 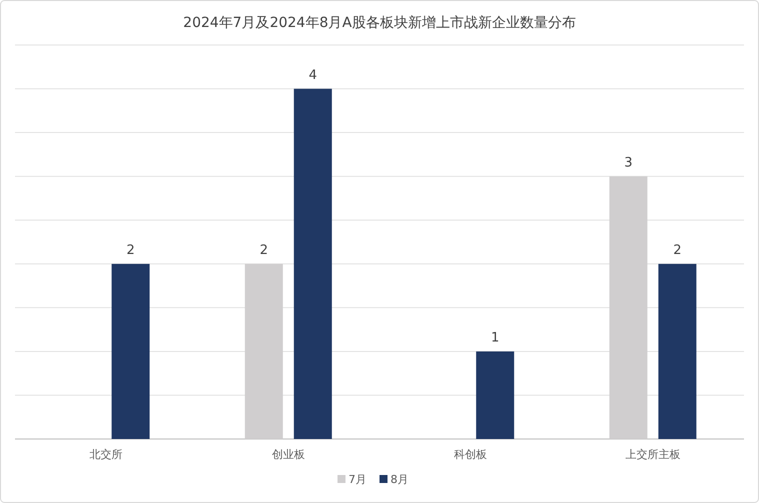 What do you see at coordinates (357, 479) in the screenshot?
I see `legend-label: 7月` at bounding box center [357, 479].